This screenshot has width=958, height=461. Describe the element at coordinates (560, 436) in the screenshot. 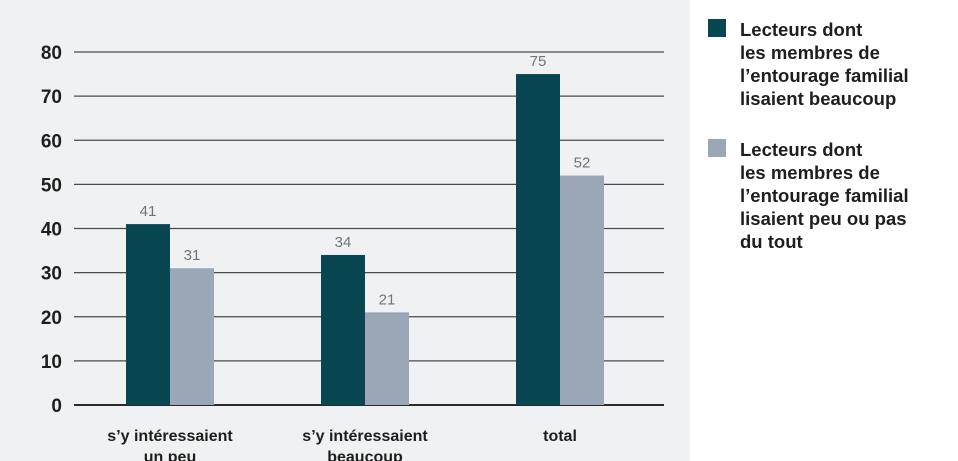

I see `x-tick-label-cat3: total` at that location.